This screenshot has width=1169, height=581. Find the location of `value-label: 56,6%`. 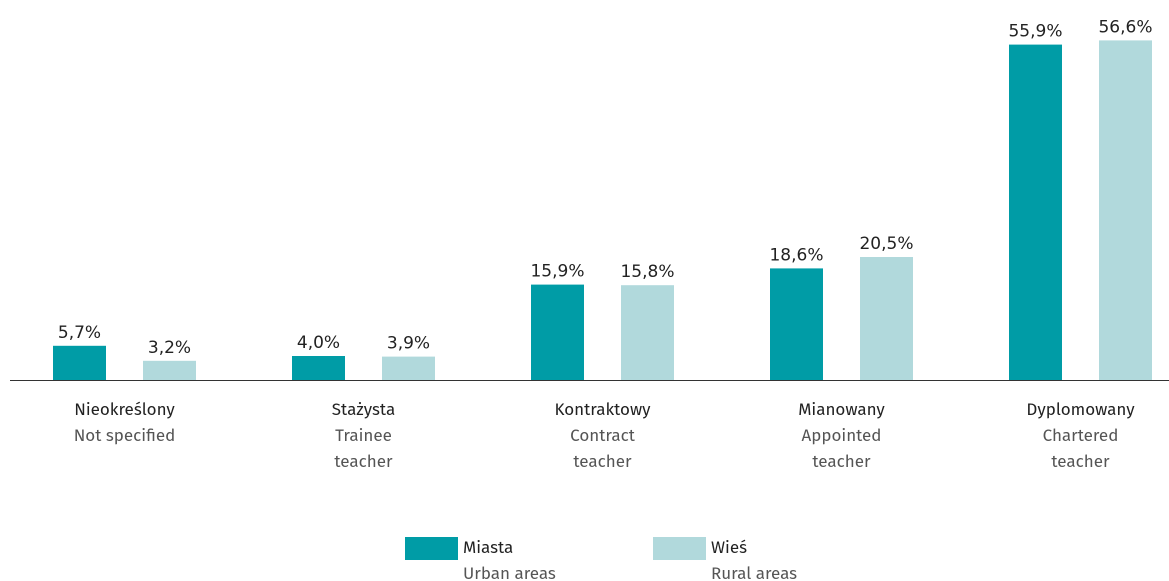

value-label: 56,6% is located at coordinates (1125, 27).